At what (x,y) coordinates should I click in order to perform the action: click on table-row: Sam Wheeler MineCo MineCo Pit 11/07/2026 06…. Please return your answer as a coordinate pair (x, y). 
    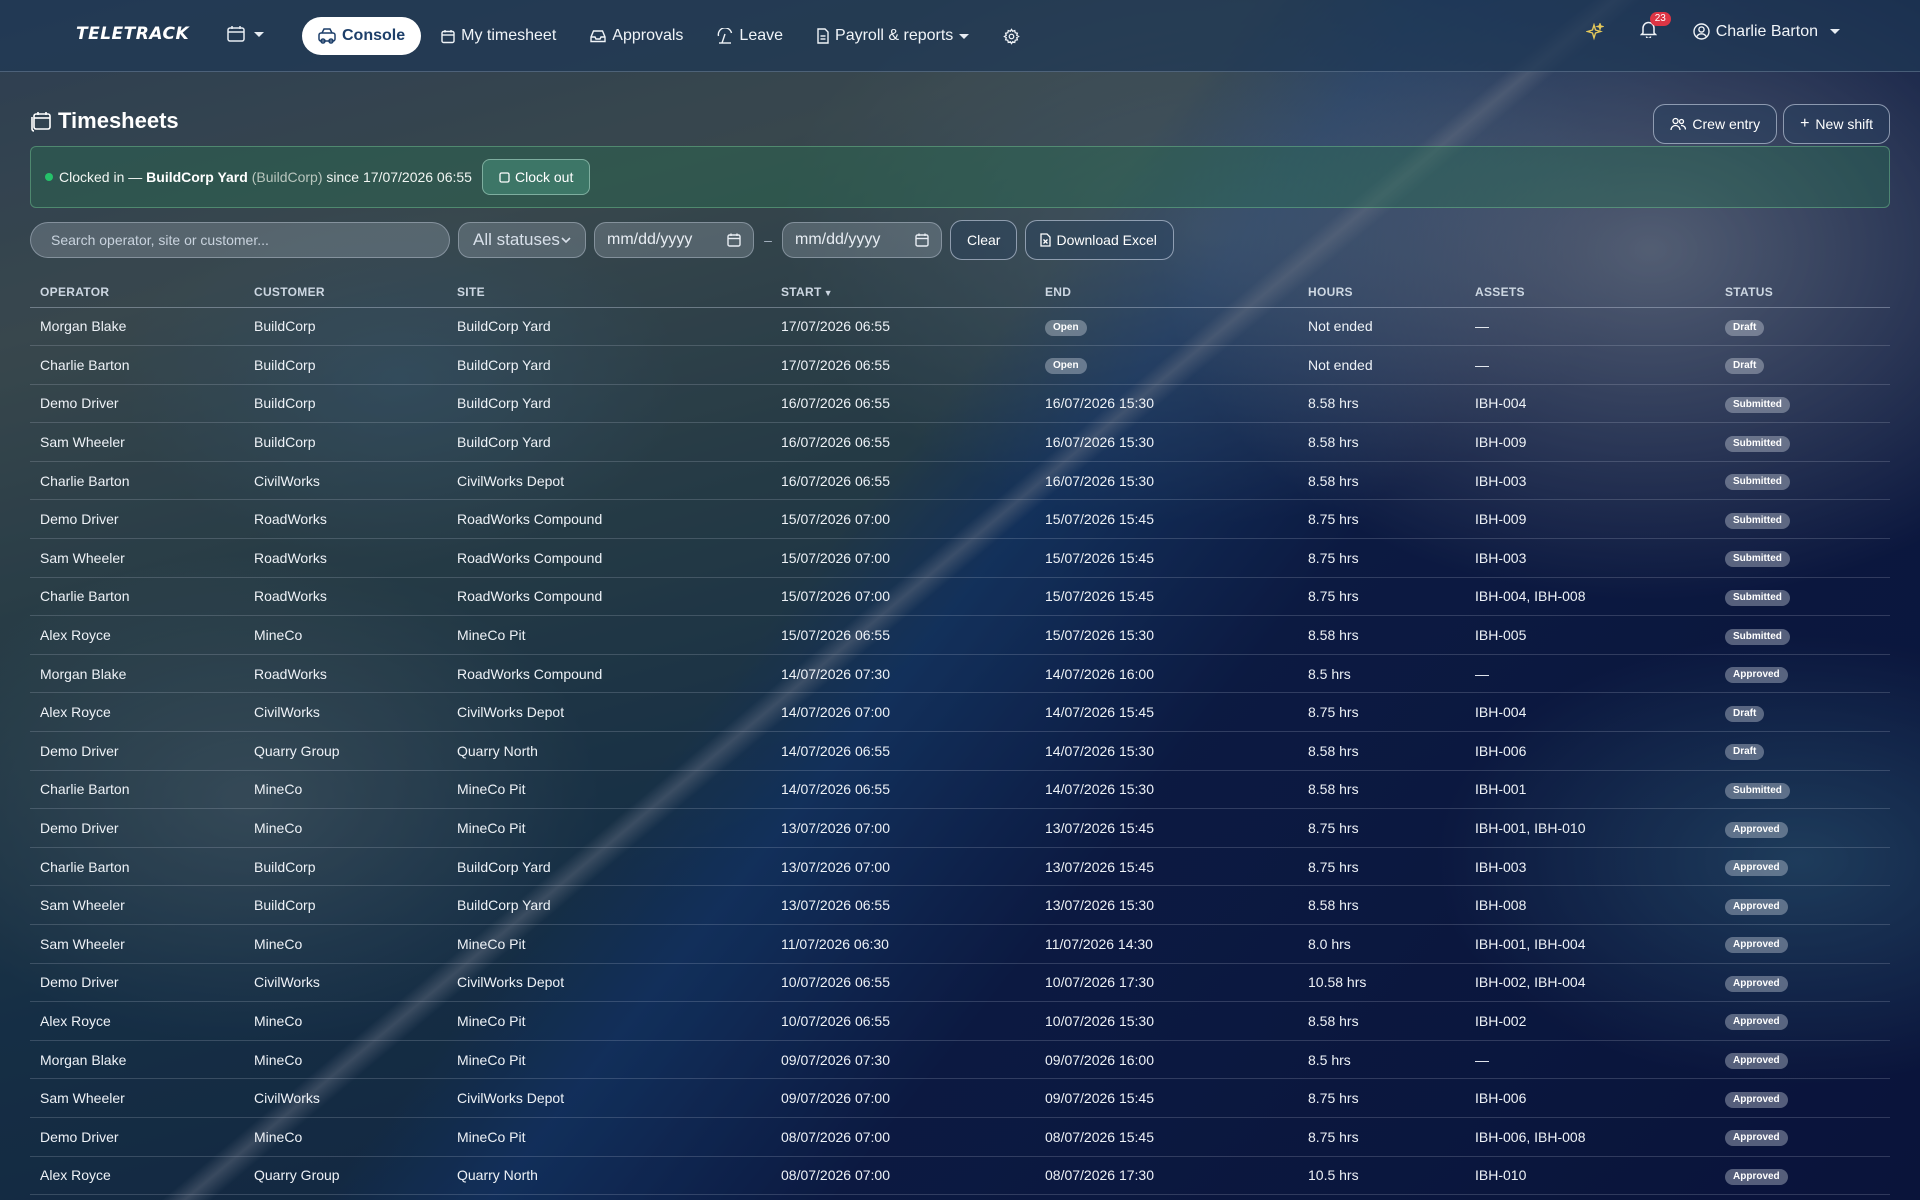
    Looking at the image, I should click on (960, 944).